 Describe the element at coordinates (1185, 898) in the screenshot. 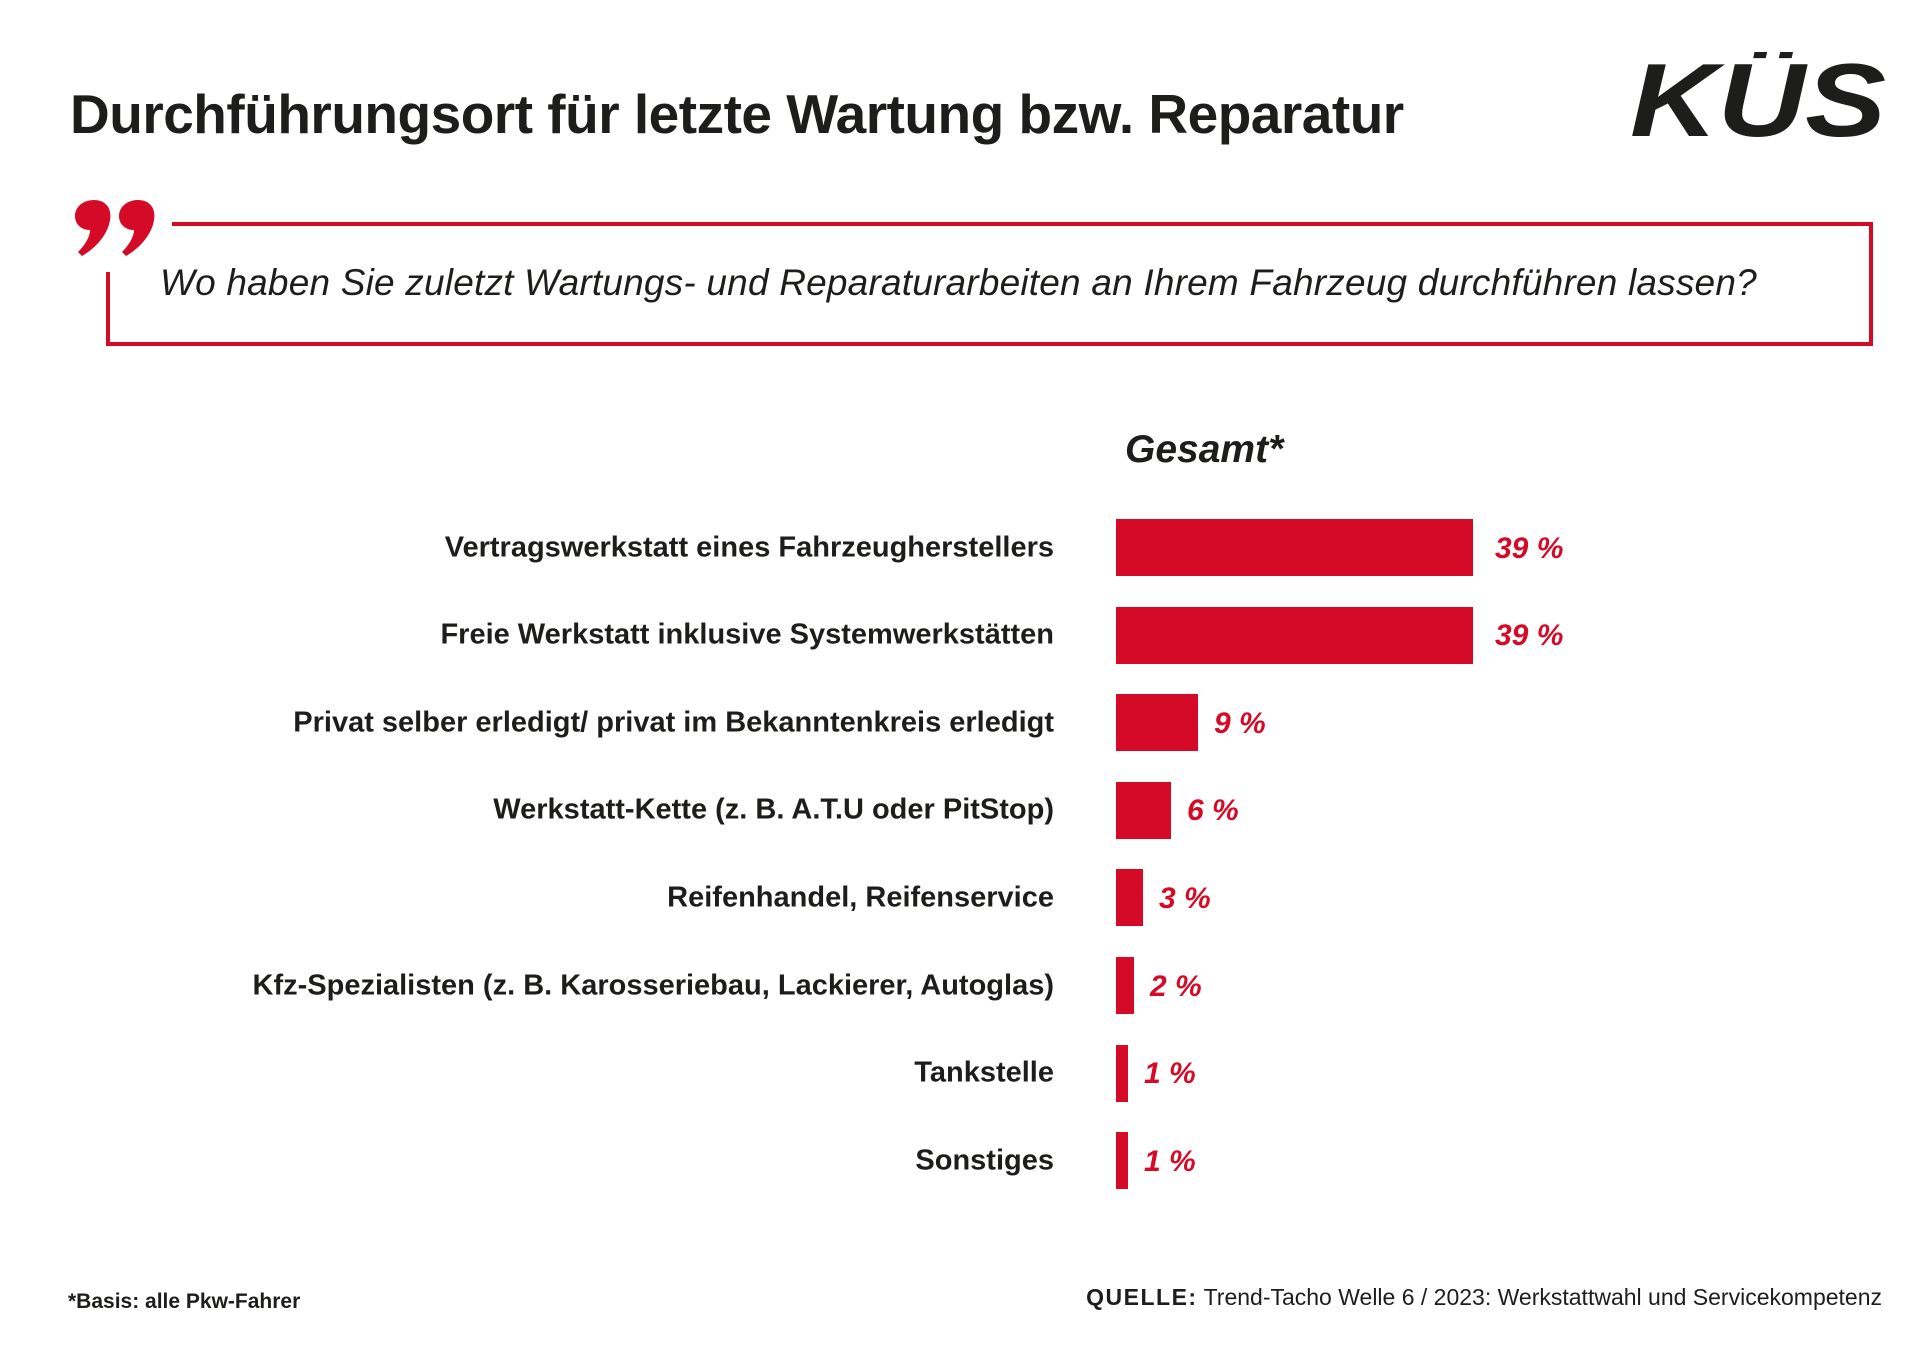

I see `value-label: 3 %` at that location.